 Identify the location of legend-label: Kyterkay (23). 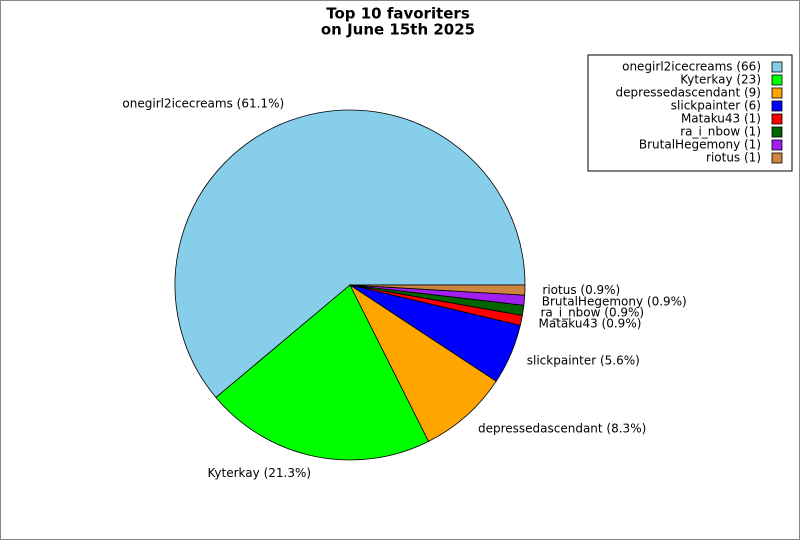
(720, 80).